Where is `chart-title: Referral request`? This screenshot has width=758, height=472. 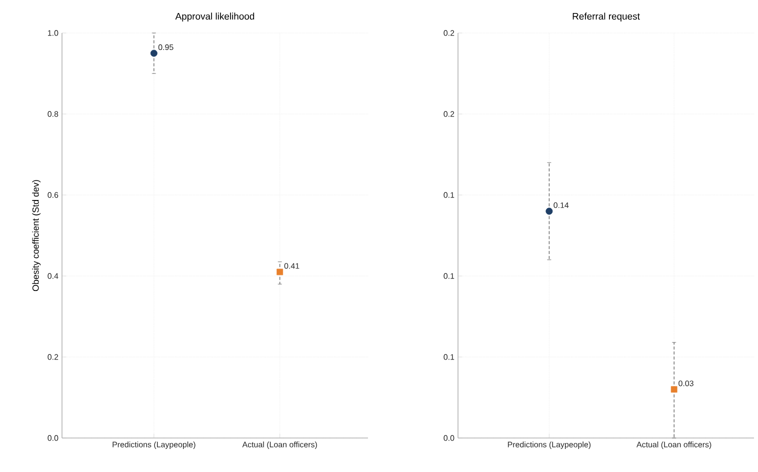 chart-title: Referral request is located at coordinates (606, 17).